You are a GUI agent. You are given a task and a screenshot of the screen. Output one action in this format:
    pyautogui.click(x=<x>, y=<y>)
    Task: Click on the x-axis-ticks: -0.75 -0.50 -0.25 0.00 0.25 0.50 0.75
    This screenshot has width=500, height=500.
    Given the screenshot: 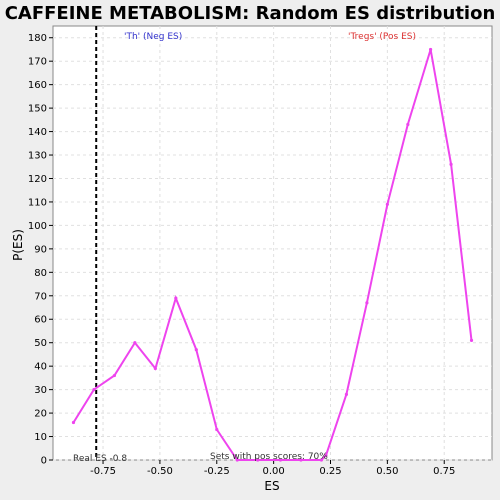 What is the action you would take?
    pyautogui.click(x=272, y=468)
    